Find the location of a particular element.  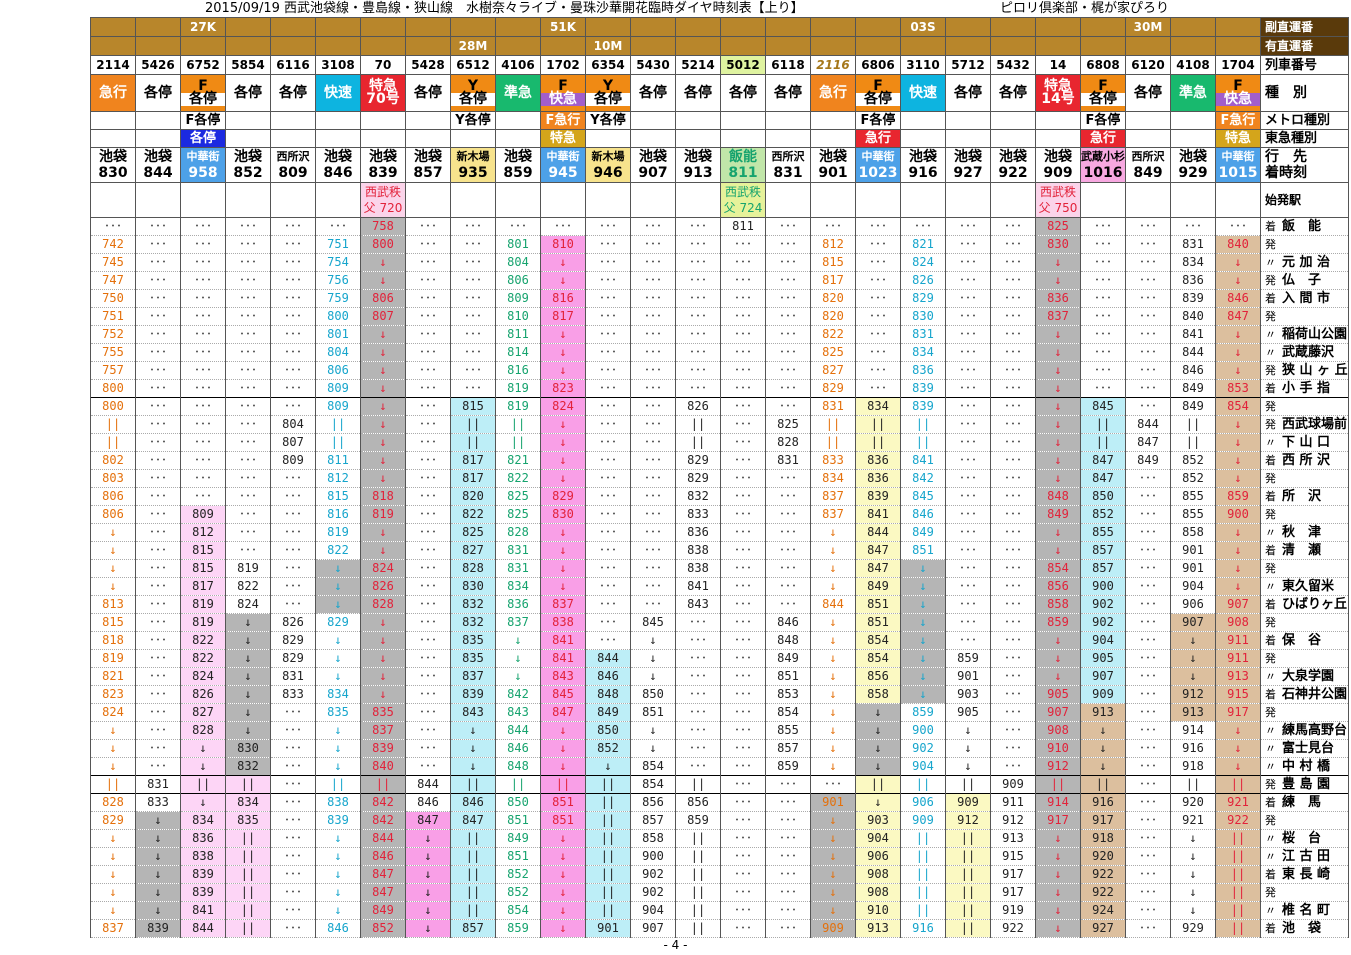

destination-arrival: 1016 is located at coordinates (1103, 173).